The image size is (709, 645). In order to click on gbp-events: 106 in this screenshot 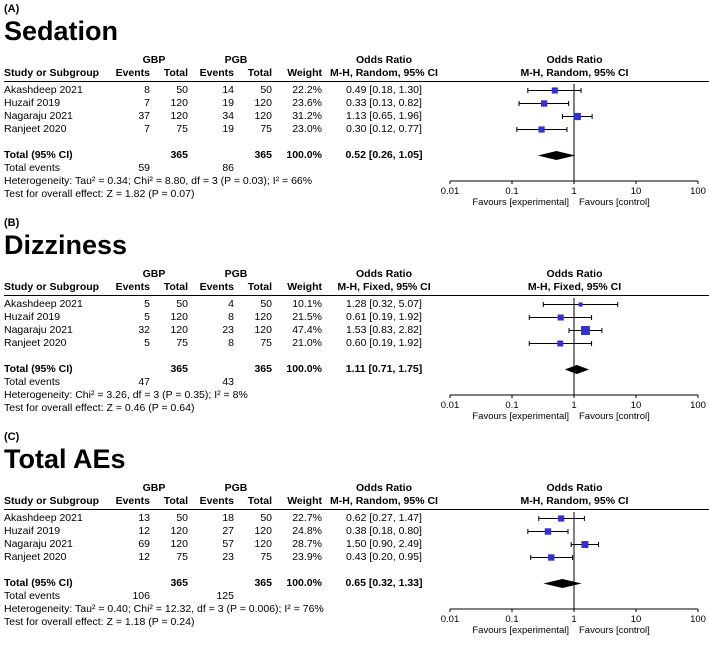, I will do `click(141, 596)`.